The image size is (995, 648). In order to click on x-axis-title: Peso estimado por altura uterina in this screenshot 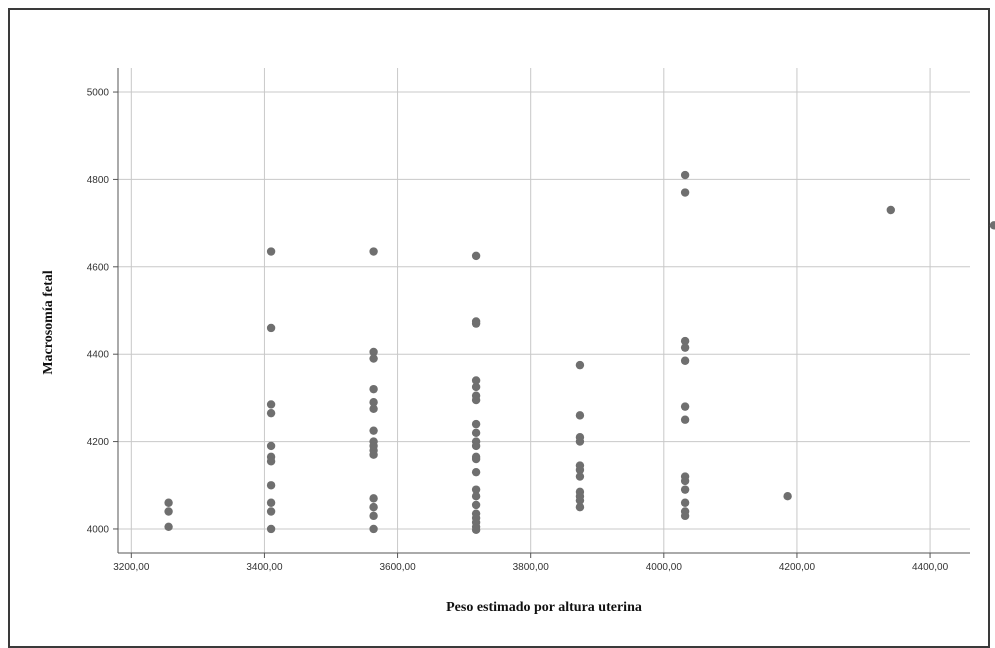, I will do `click(544, 607)`.